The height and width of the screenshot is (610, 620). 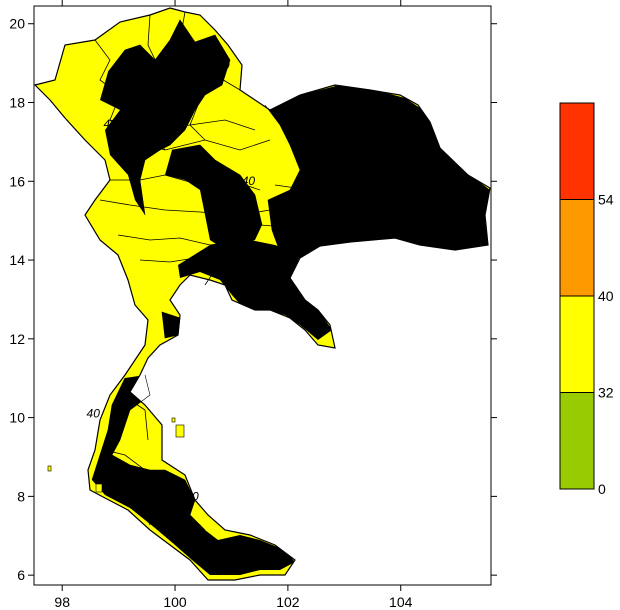 What do you see at coordinates (21, 496) in the screenshot?
I see `y-tick-label: 8` at bounding box center [21, 496].